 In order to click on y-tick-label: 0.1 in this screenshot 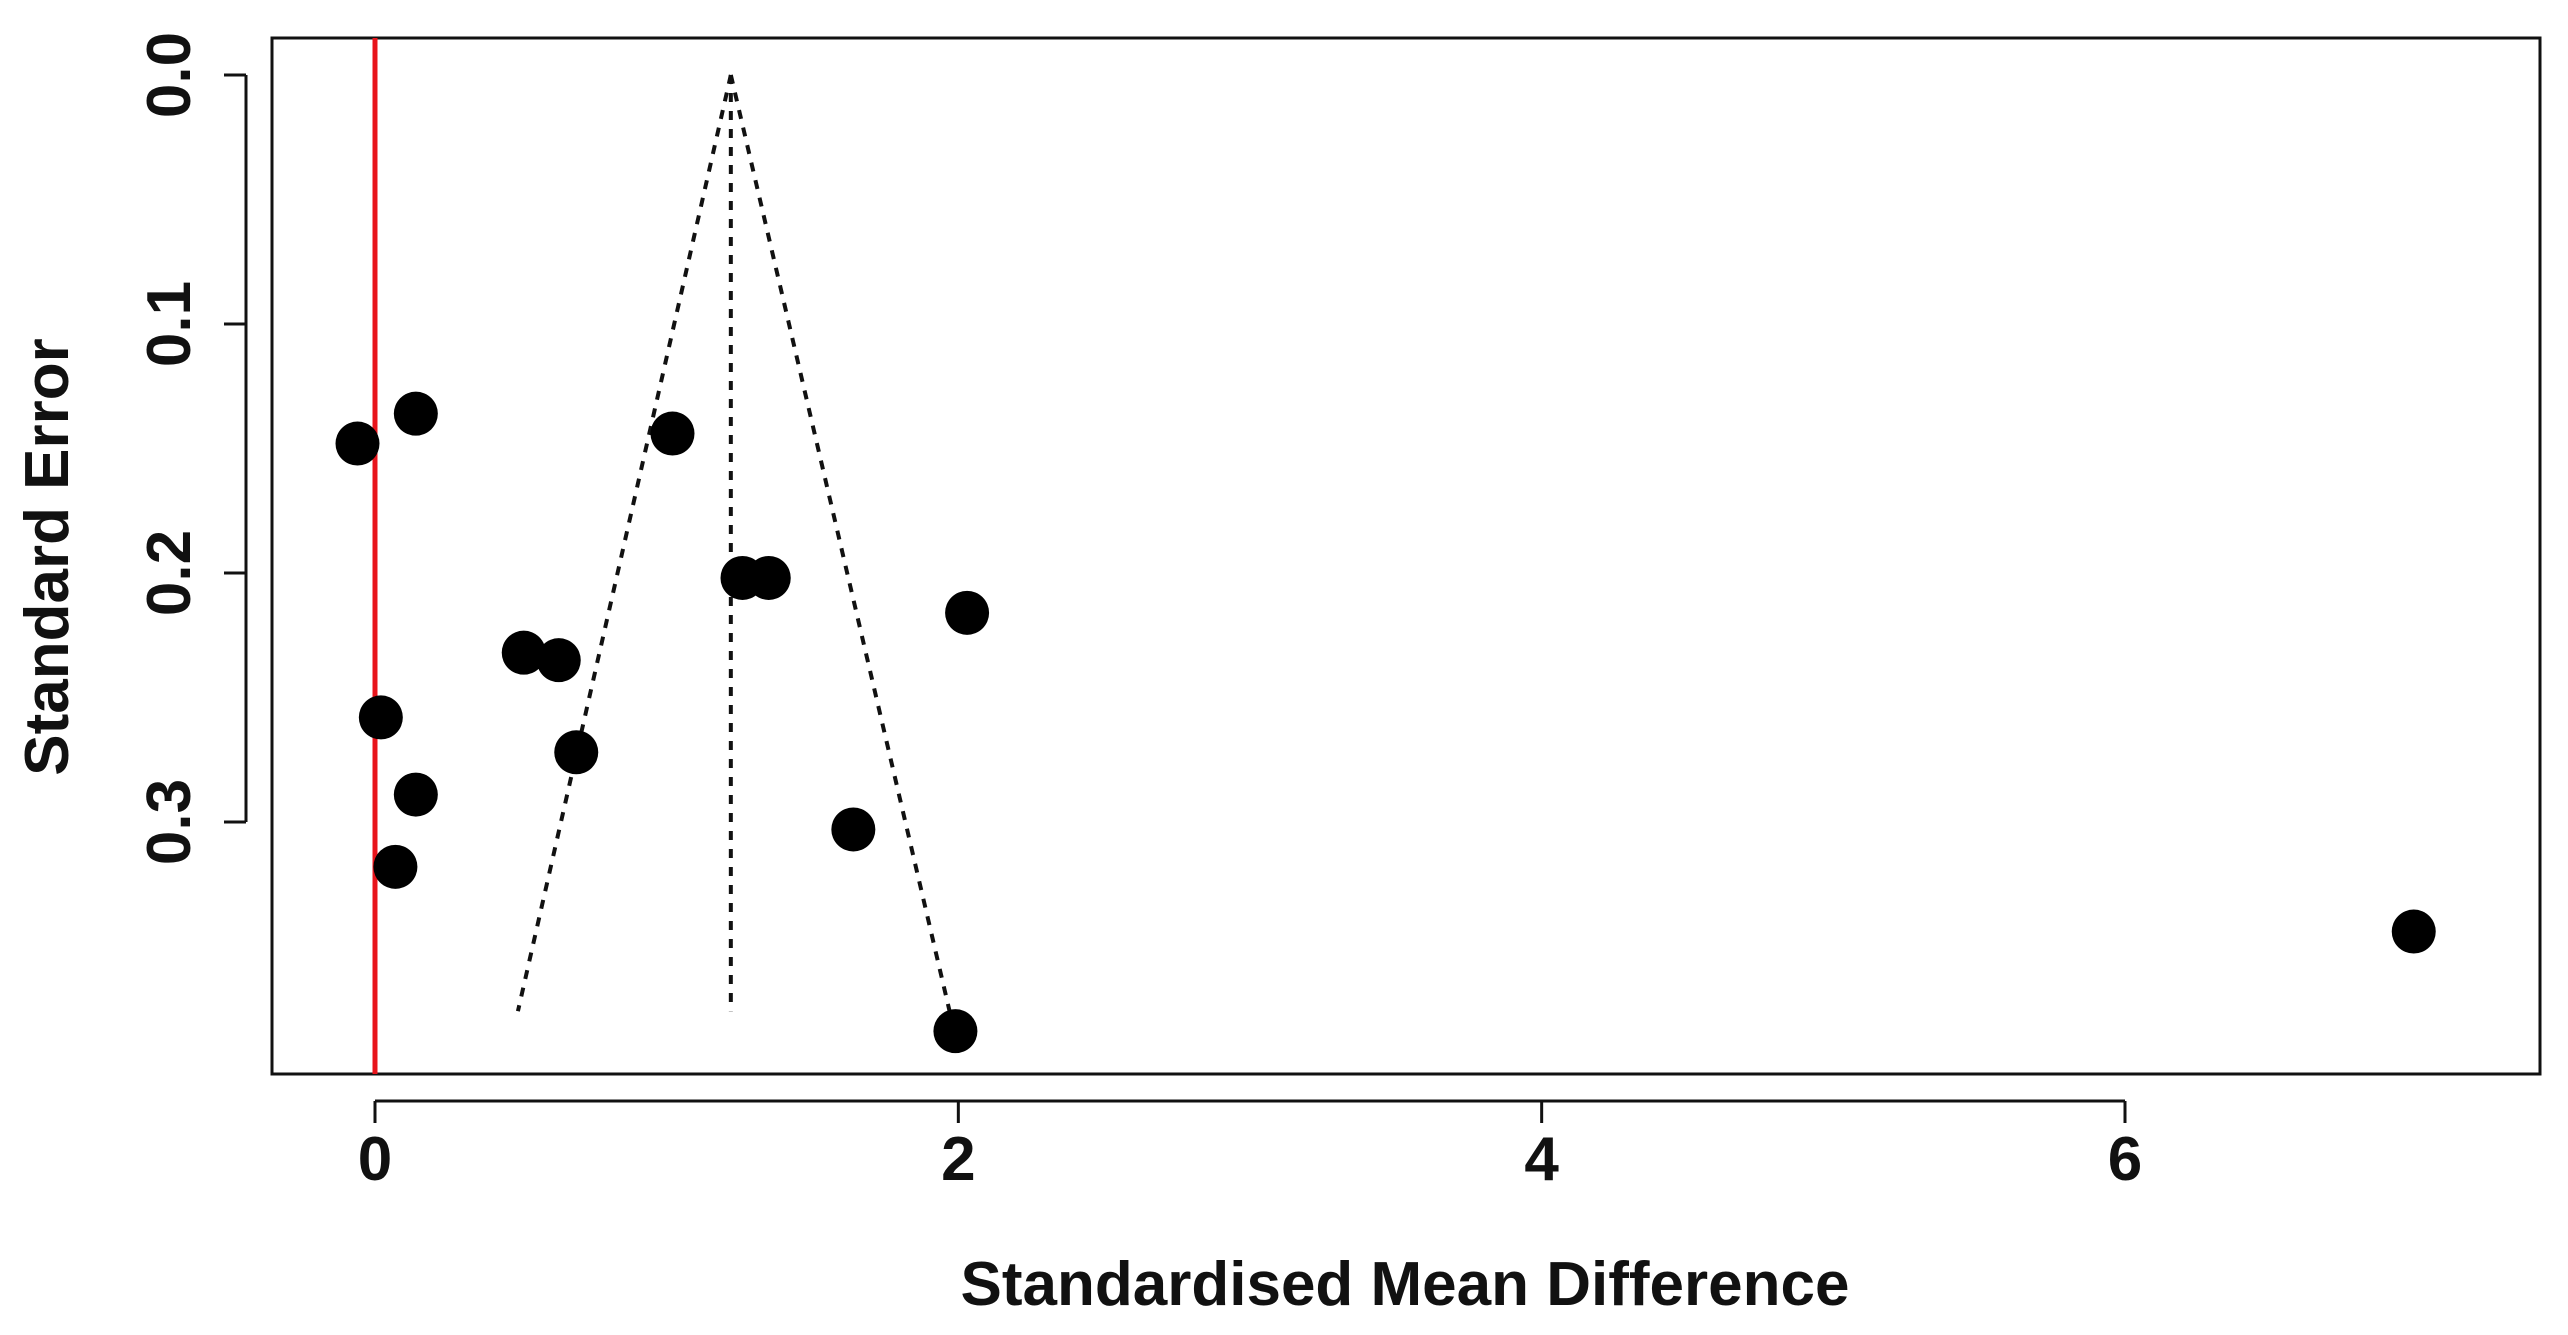, I will do `click(169, 324)`.